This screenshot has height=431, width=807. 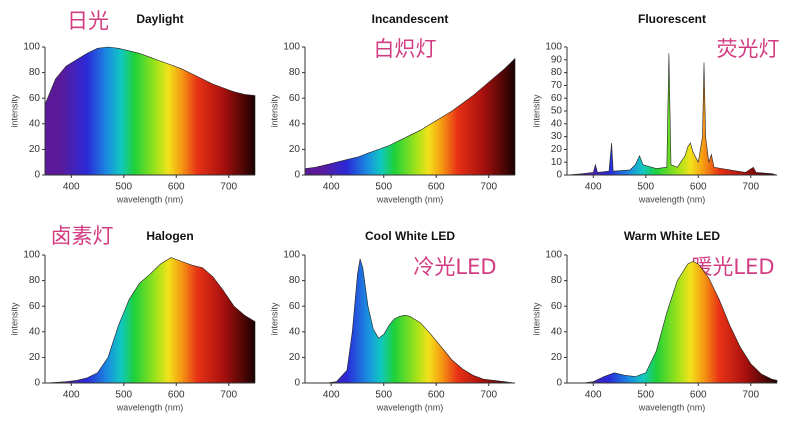 What do you see at coordinates (454, 267) in the screenshot?
I see `annotation: 冷光LED` at bounding box center [454, 267].